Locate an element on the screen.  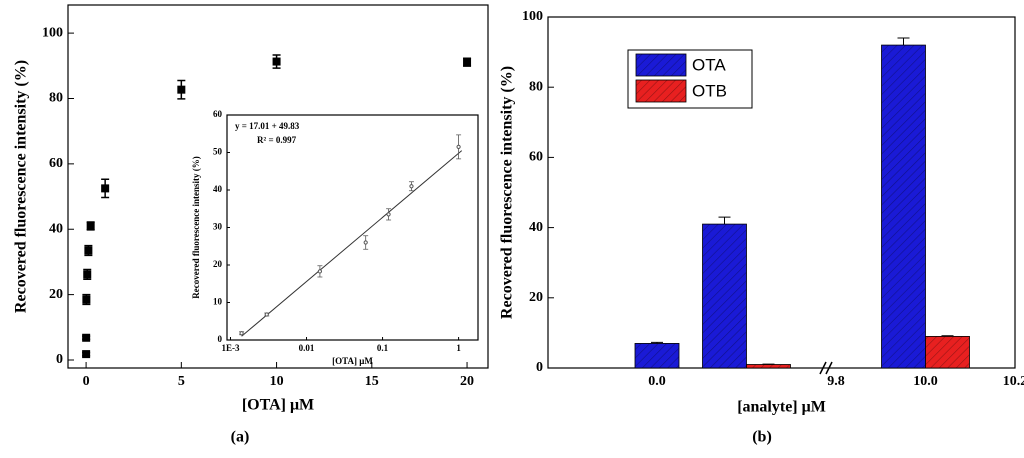
x-tick-label: 5 is located at coordinates (181, 381).